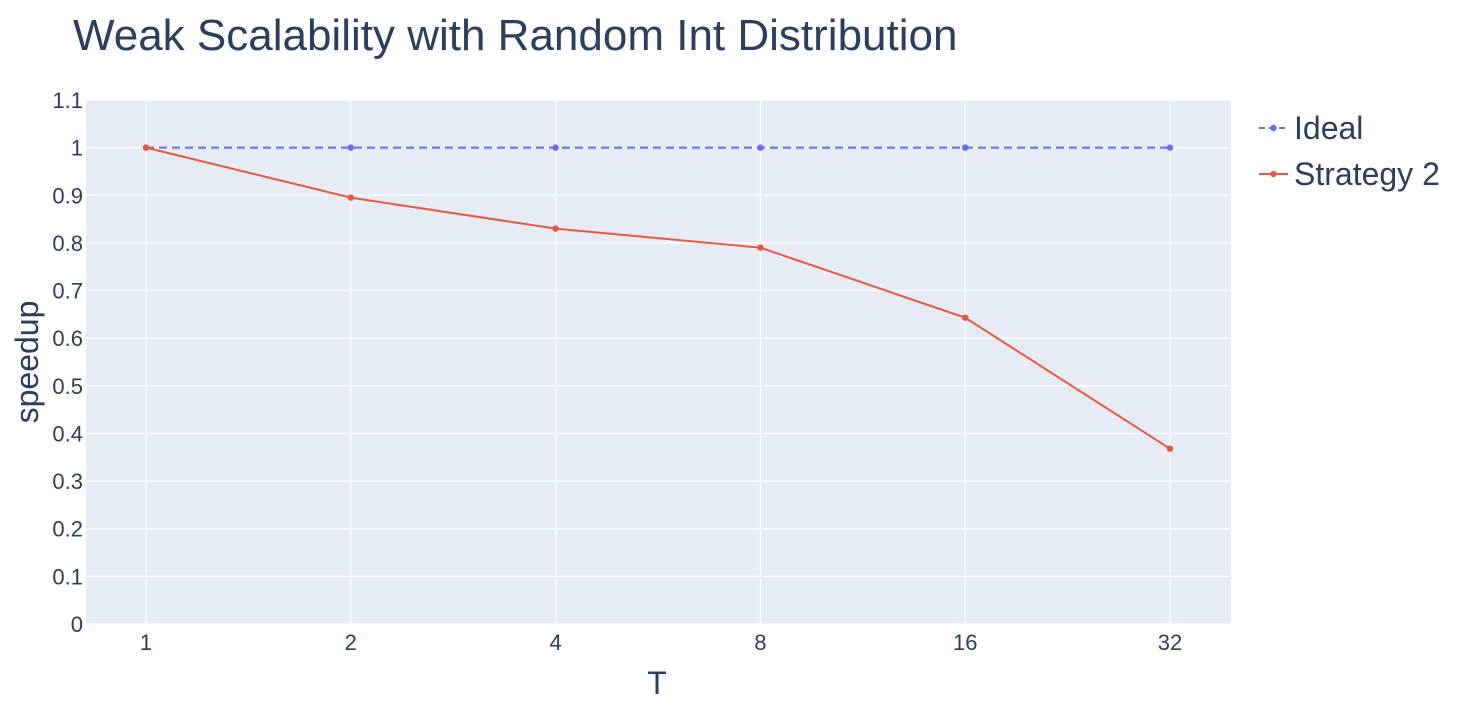 The image size is (1460, 706). I want to click on x-tick-label: 1, so click(146, 642).